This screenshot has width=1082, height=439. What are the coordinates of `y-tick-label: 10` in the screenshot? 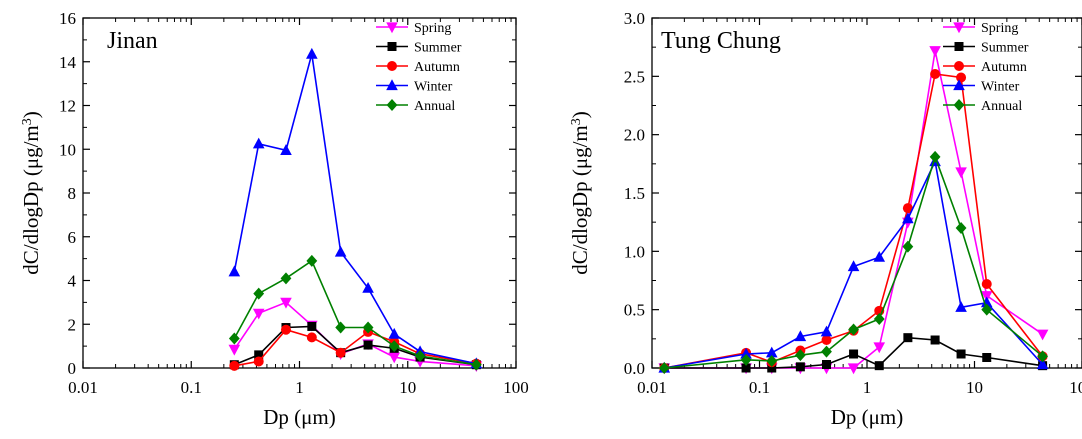 It's located at (67, 149).